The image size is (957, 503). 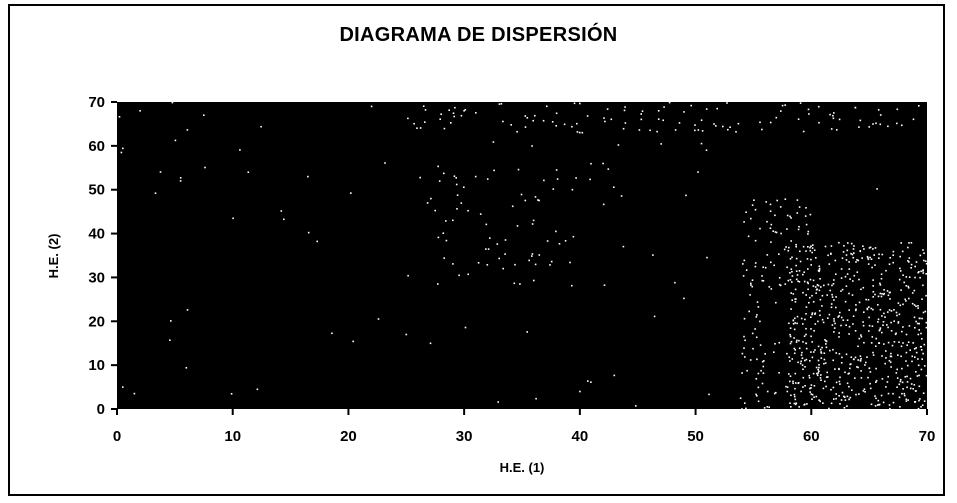 What do you see at coordinates (478, 35) in the screenshot?
I see `chart-title: DIAGRAMA DE DISPERSIÓN` at bounding box center [478, 35].